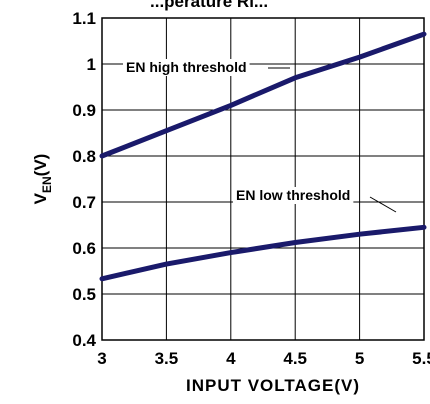 The width and height of the screenshot is (430, 404). What do you see at coordinates (84, 18) in the screenshot?
I see `y-tick-label: 1.1` at bounding box center [84, 18].